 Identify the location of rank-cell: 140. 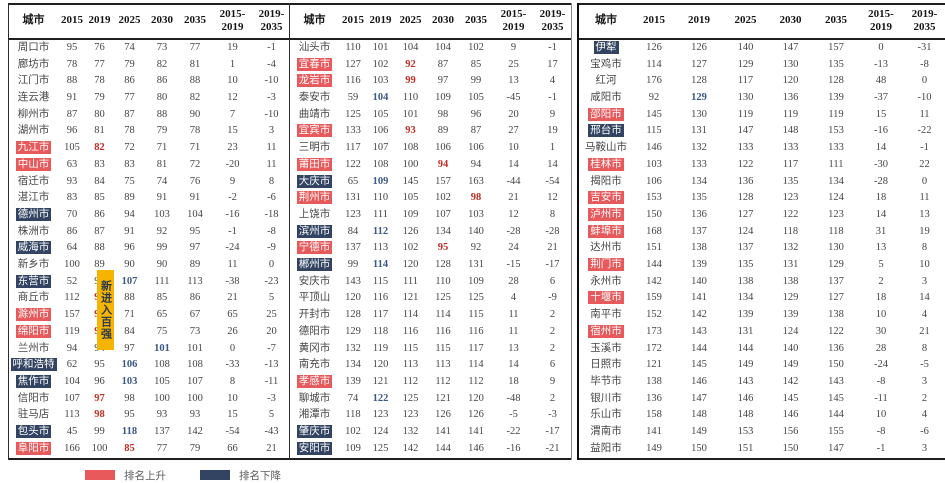
(476, 231).